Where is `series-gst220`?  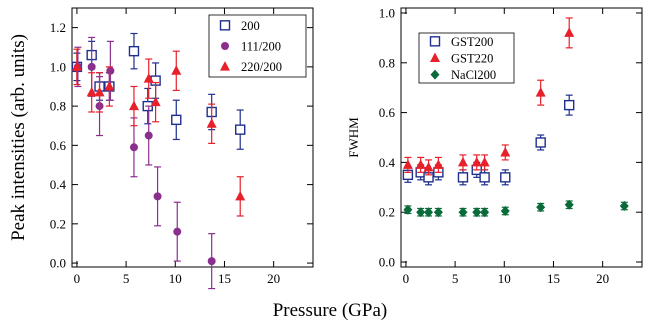 series-gst220 is located at coordinates (488, 96).